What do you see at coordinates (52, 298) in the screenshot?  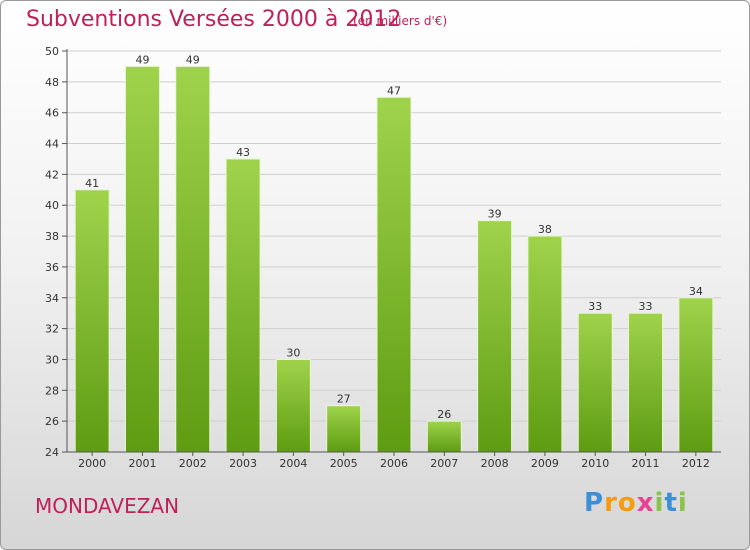 I see `y-tick-label: 34` at bounding box center [52, 298].